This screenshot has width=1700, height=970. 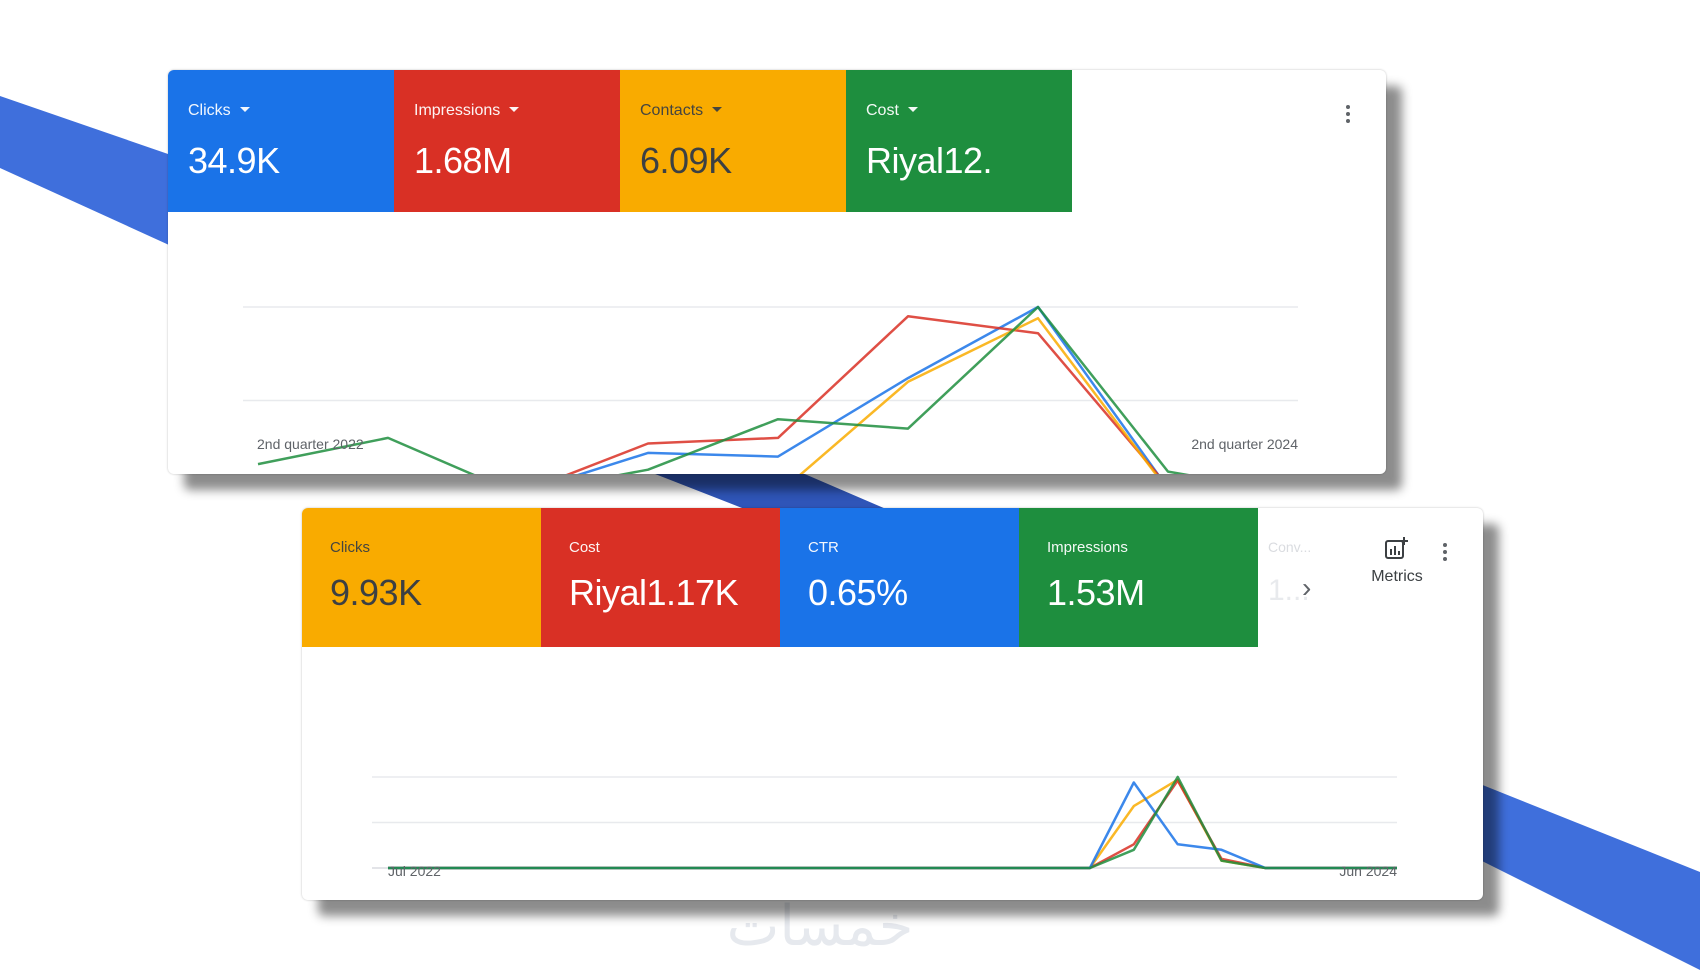 I want to click on line-chart-overview, so click(x=770, y=389).